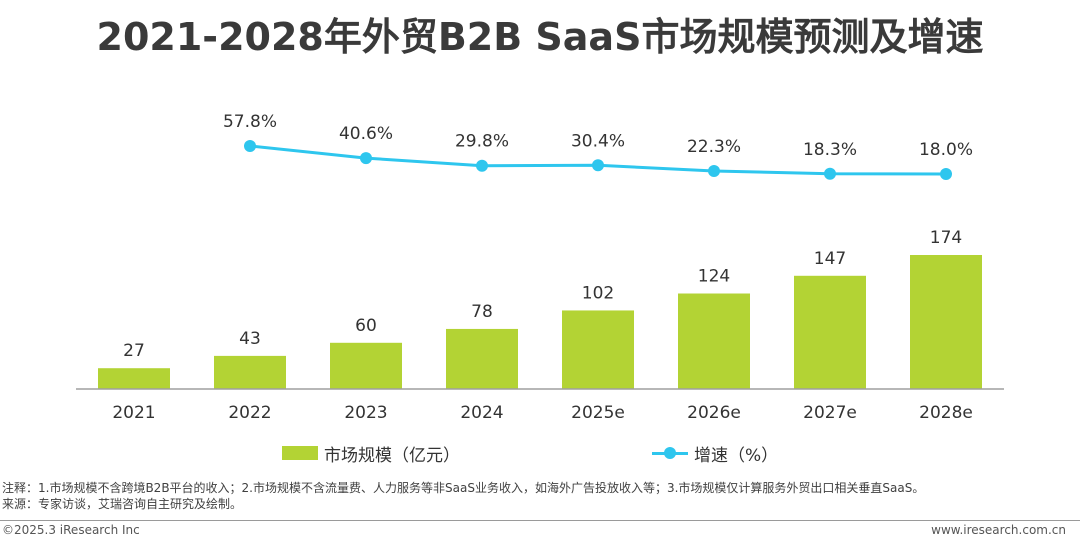 This screenshot has width=1080, height=540. Describe the element at coordinates (946, 322) in the screenshot. I see `bar-2028e` at that location.